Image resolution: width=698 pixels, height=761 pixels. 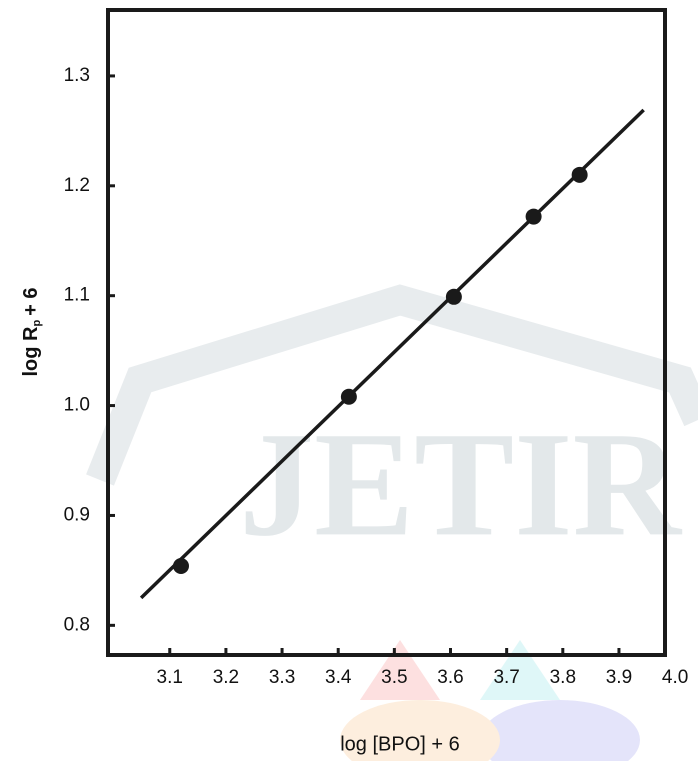 I want to click on y-title-suffix: + 6, so click(x=31, y=301).